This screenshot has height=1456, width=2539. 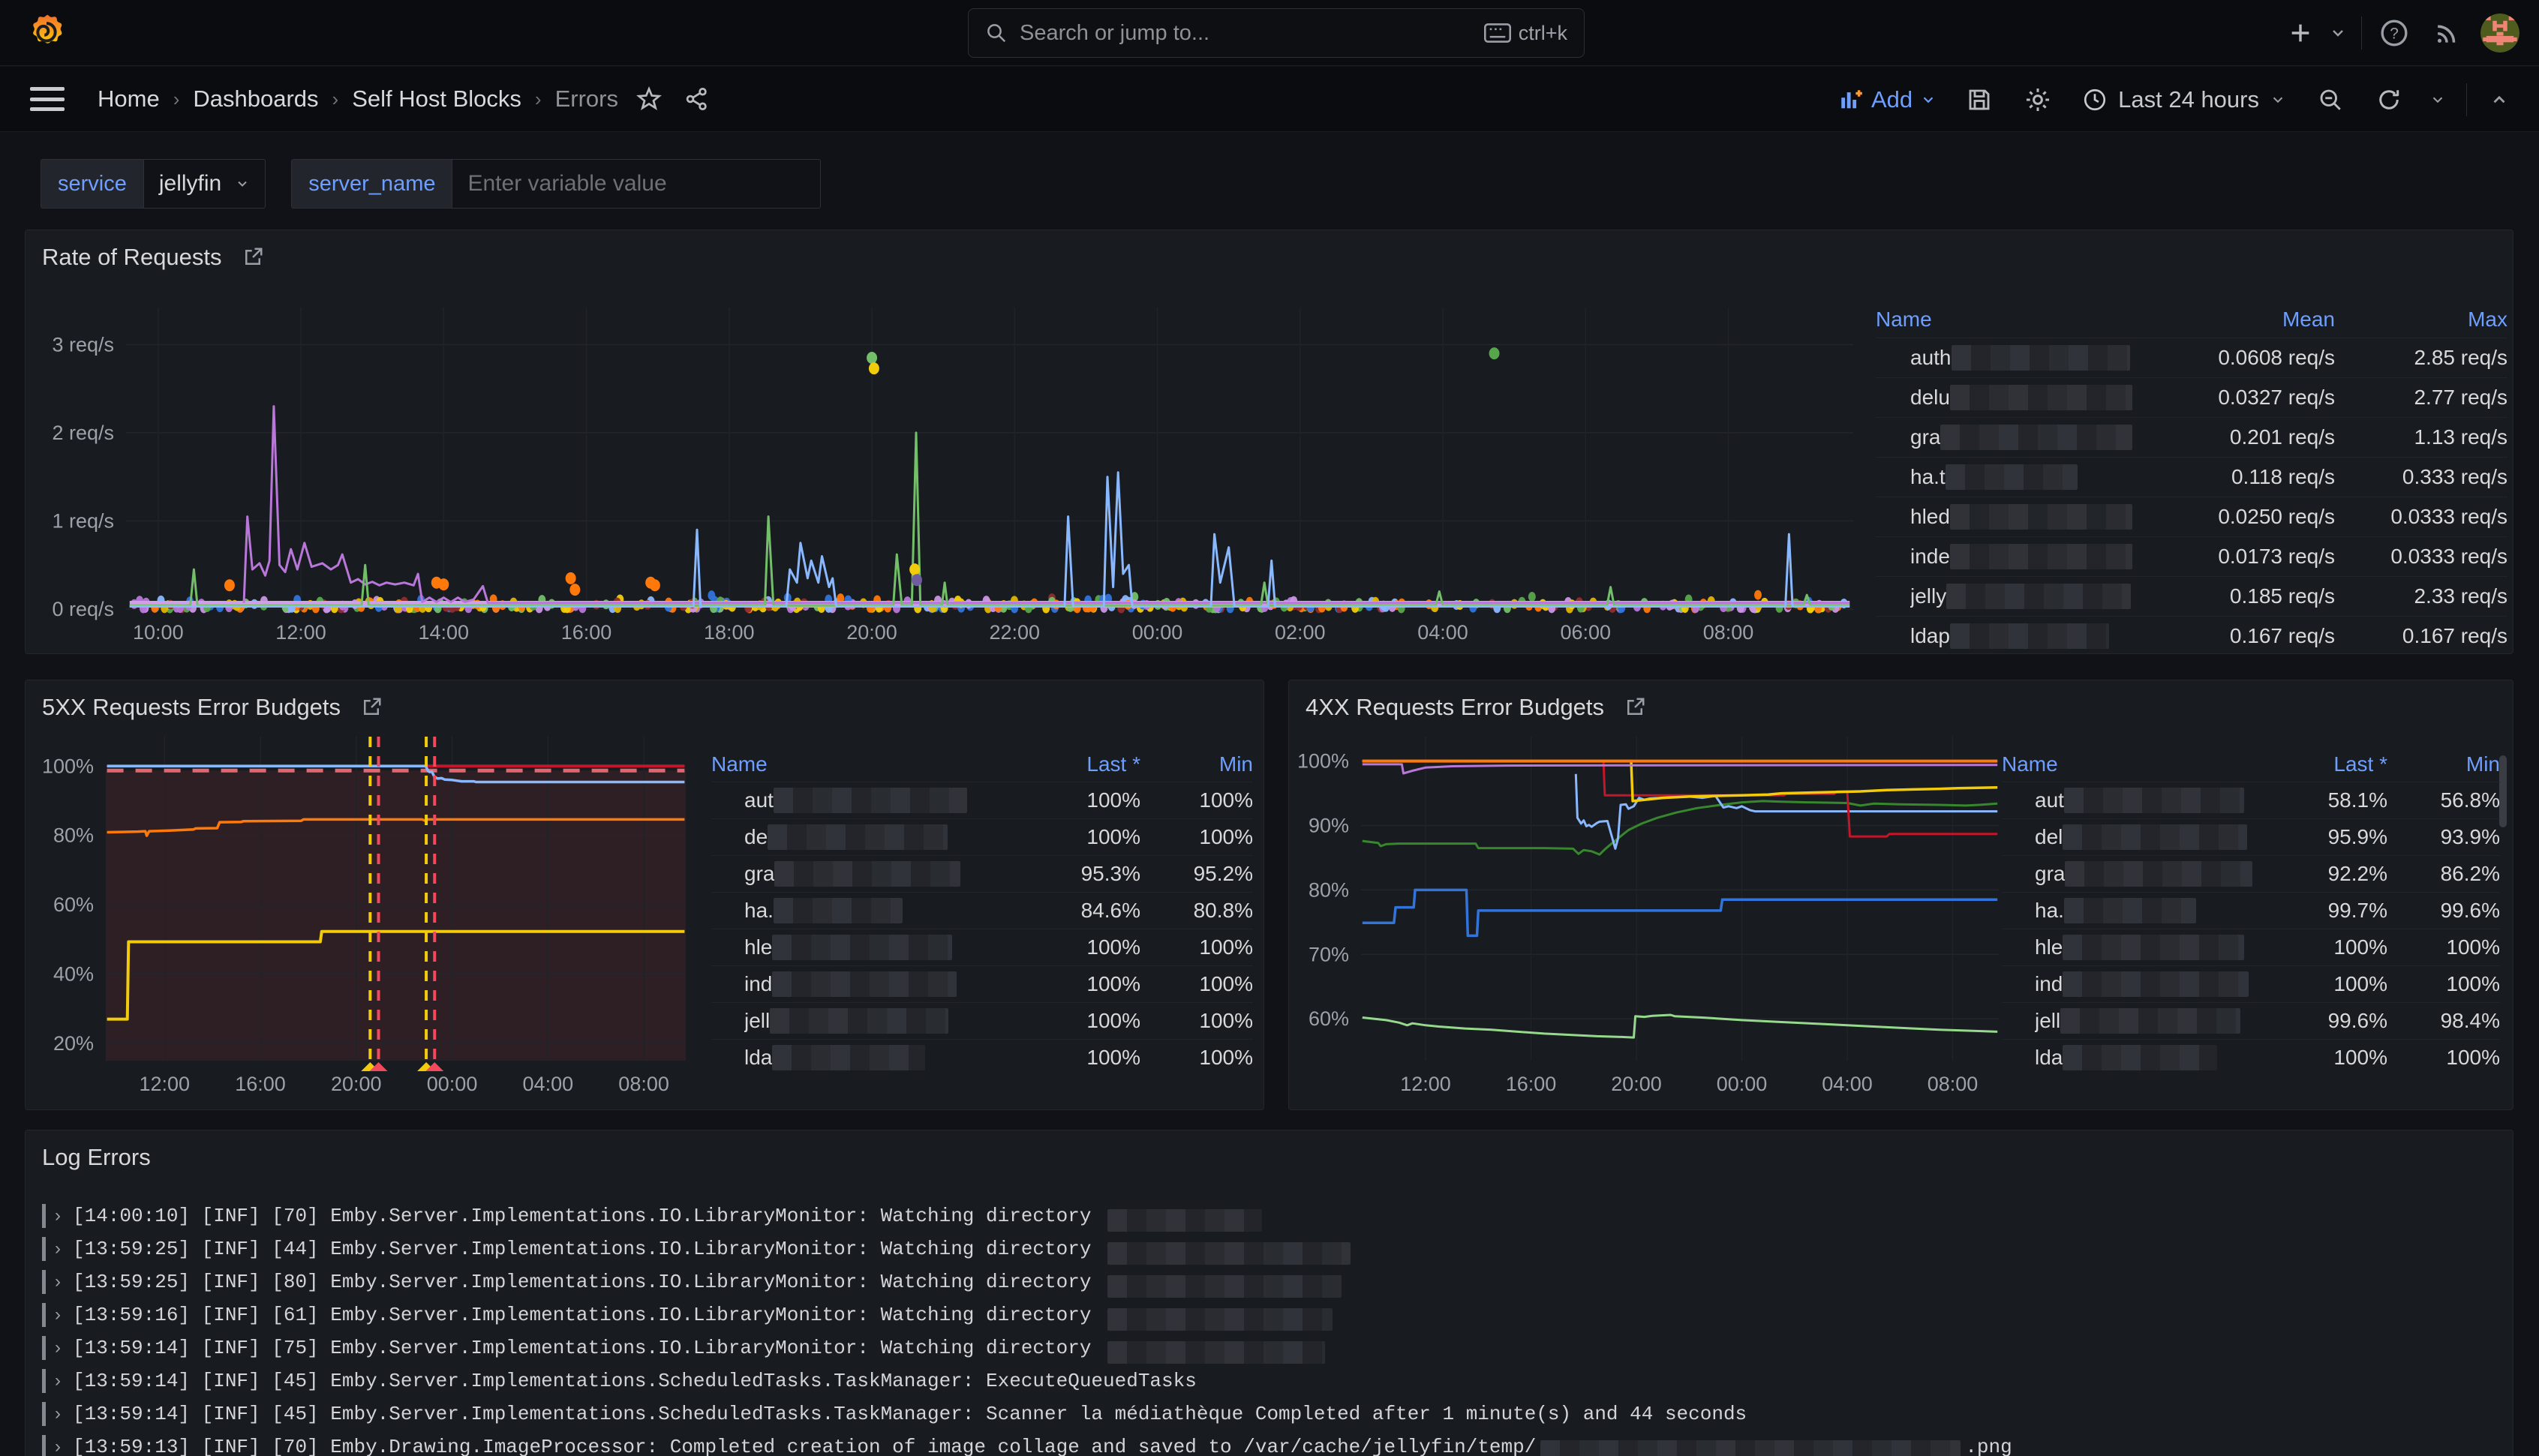 What do you see at coordinates (2021, 517) in the screenshot?
I see `series-name: hled` at bounding box center [2021, 517].